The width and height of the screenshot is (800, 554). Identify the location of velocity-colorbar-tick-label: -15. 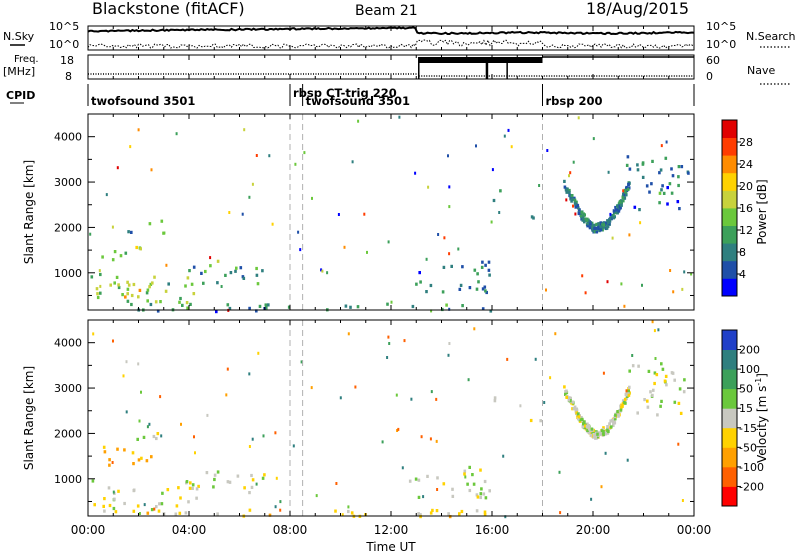
(748, 428).